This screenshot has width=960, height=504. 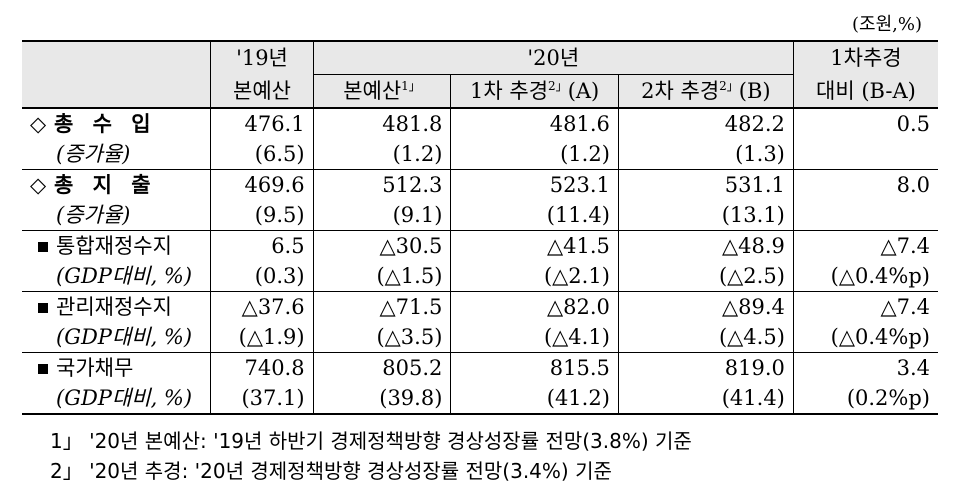 I want to click on header-20-supp1-label: 1차 추경, so click(x=509, y=91).